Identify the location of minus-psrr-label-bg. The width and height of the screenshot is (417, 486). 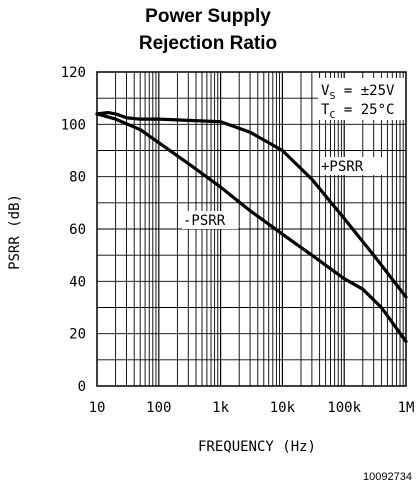
(210, 220).